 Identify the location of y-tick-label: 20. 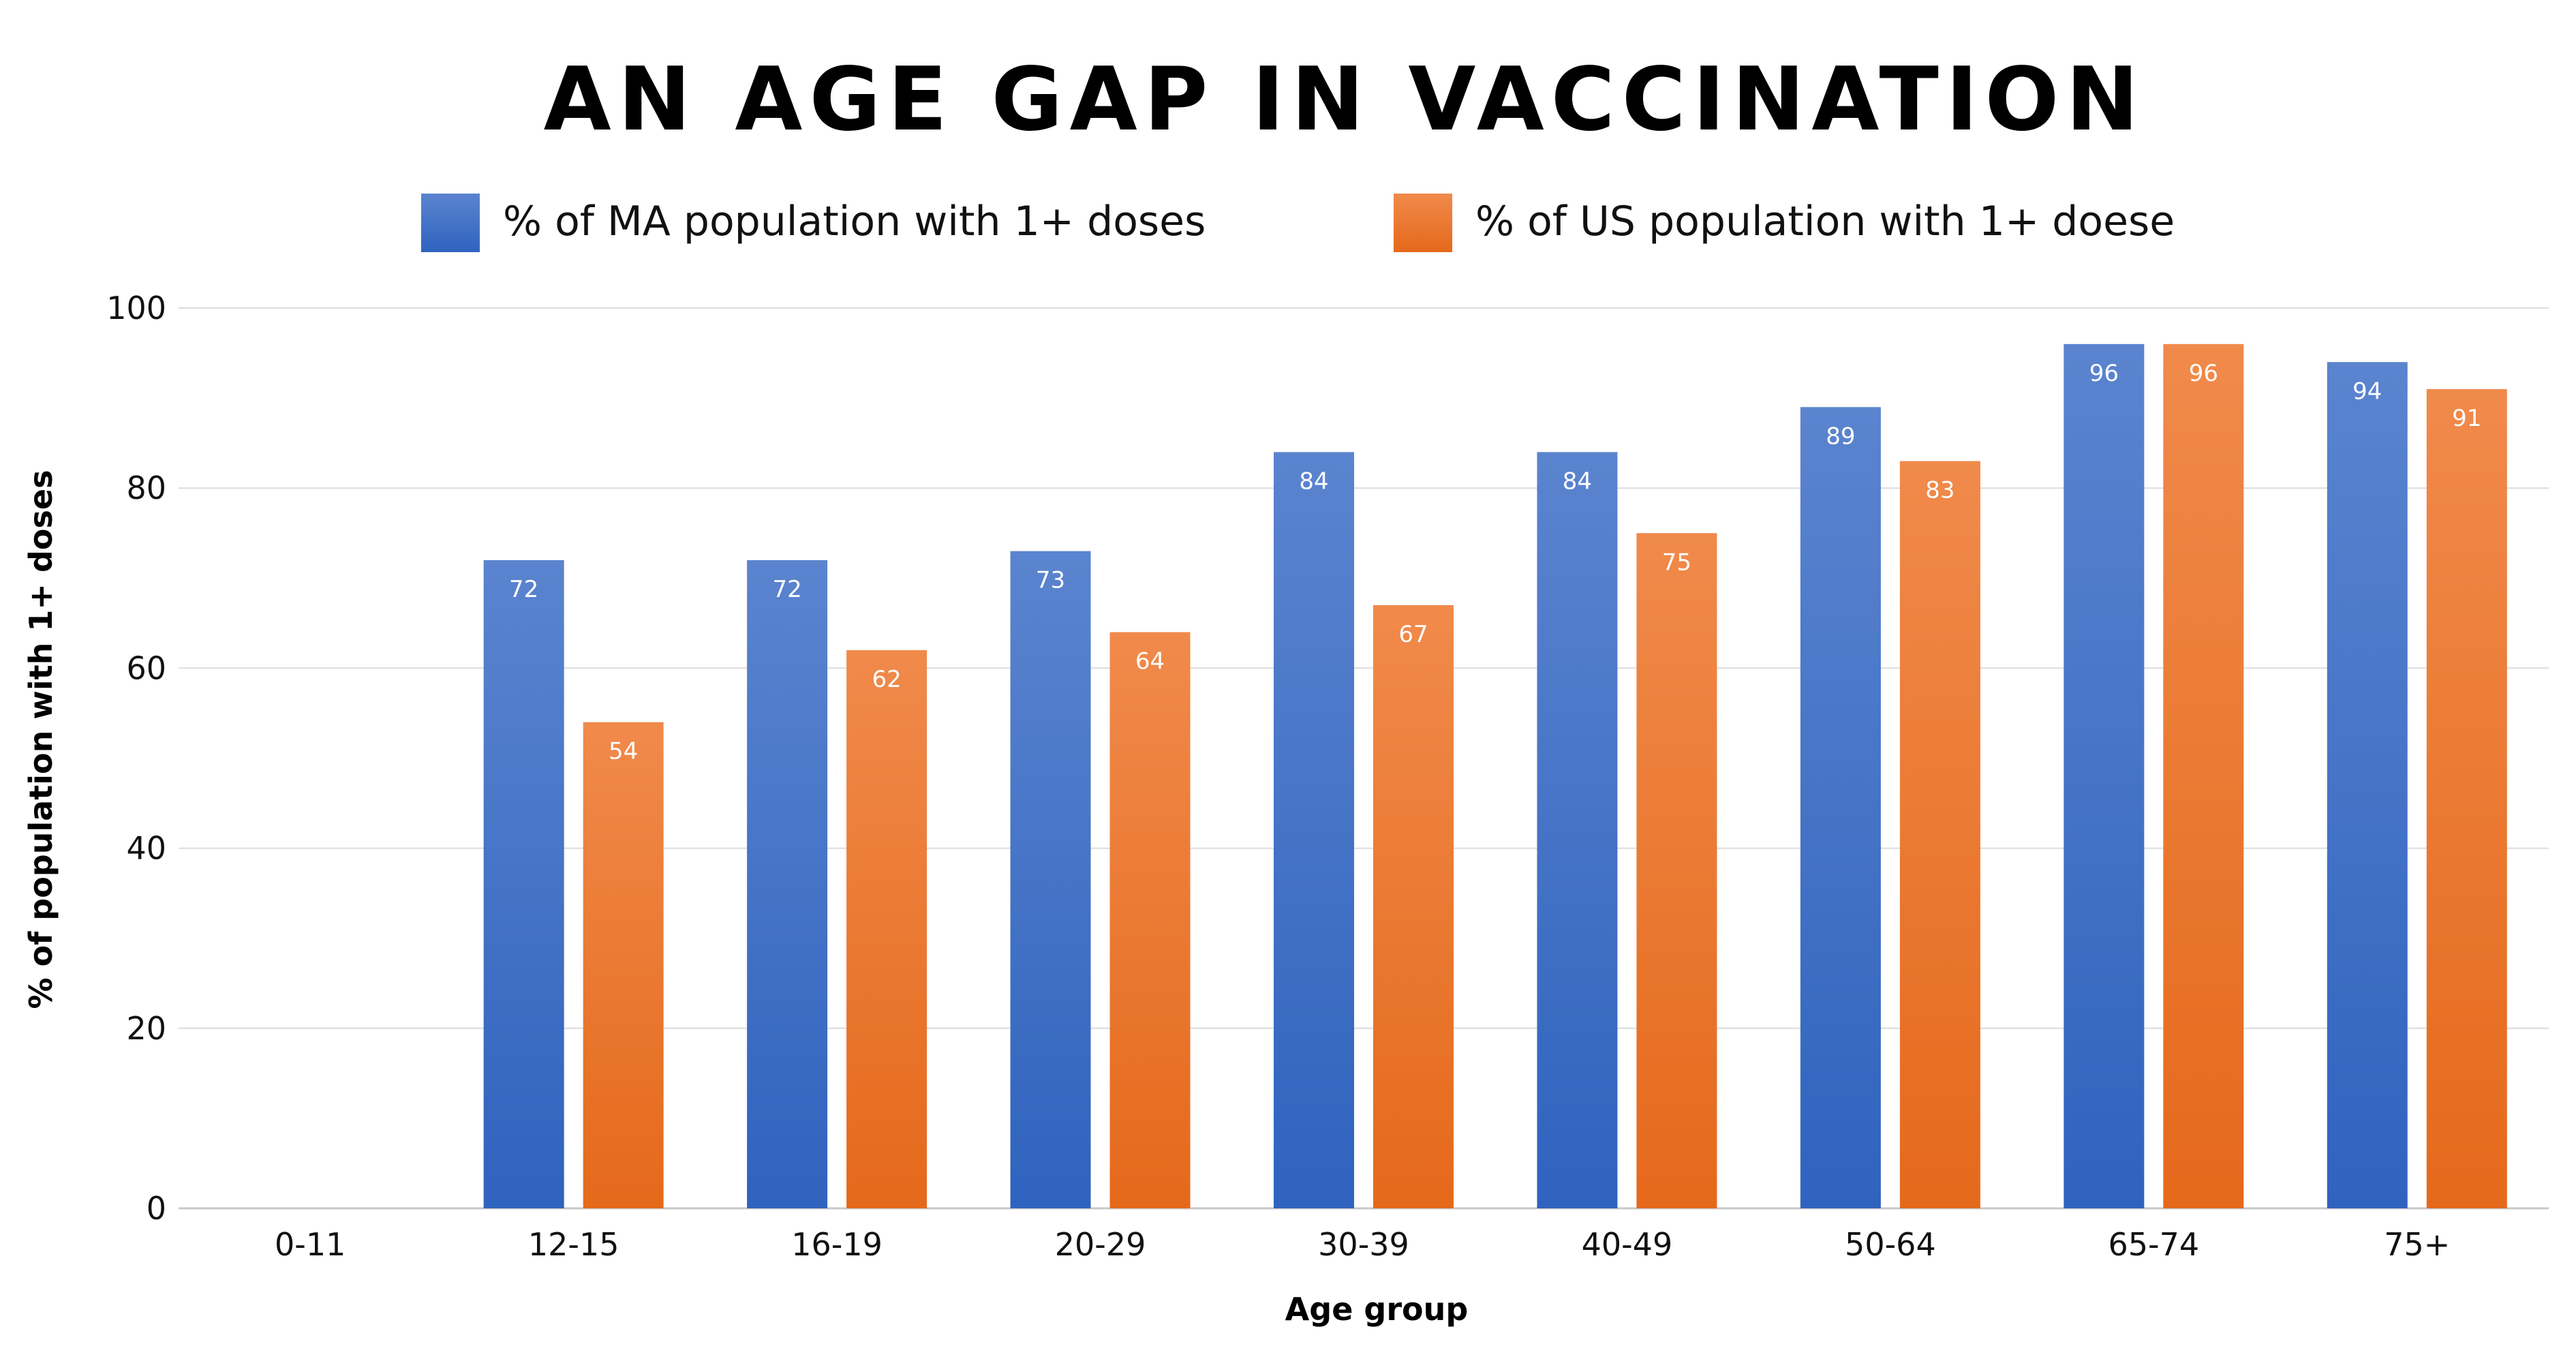
(146, 1028).